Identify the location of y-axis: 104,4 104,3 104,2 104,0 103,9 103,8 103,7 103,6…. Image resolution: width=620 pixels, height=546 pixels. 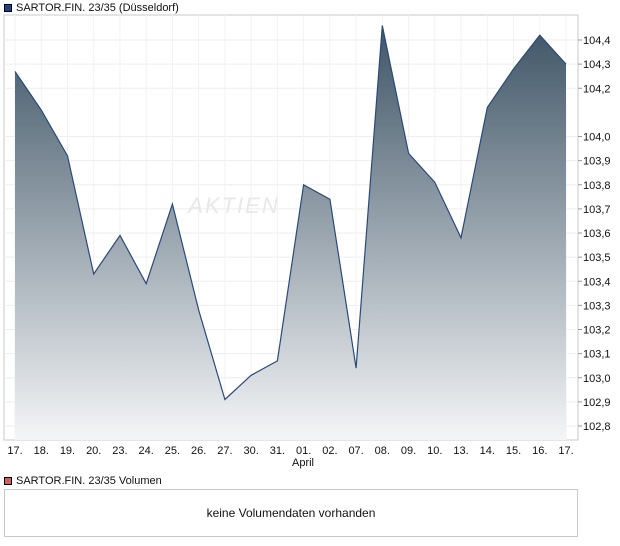
(594, 234).